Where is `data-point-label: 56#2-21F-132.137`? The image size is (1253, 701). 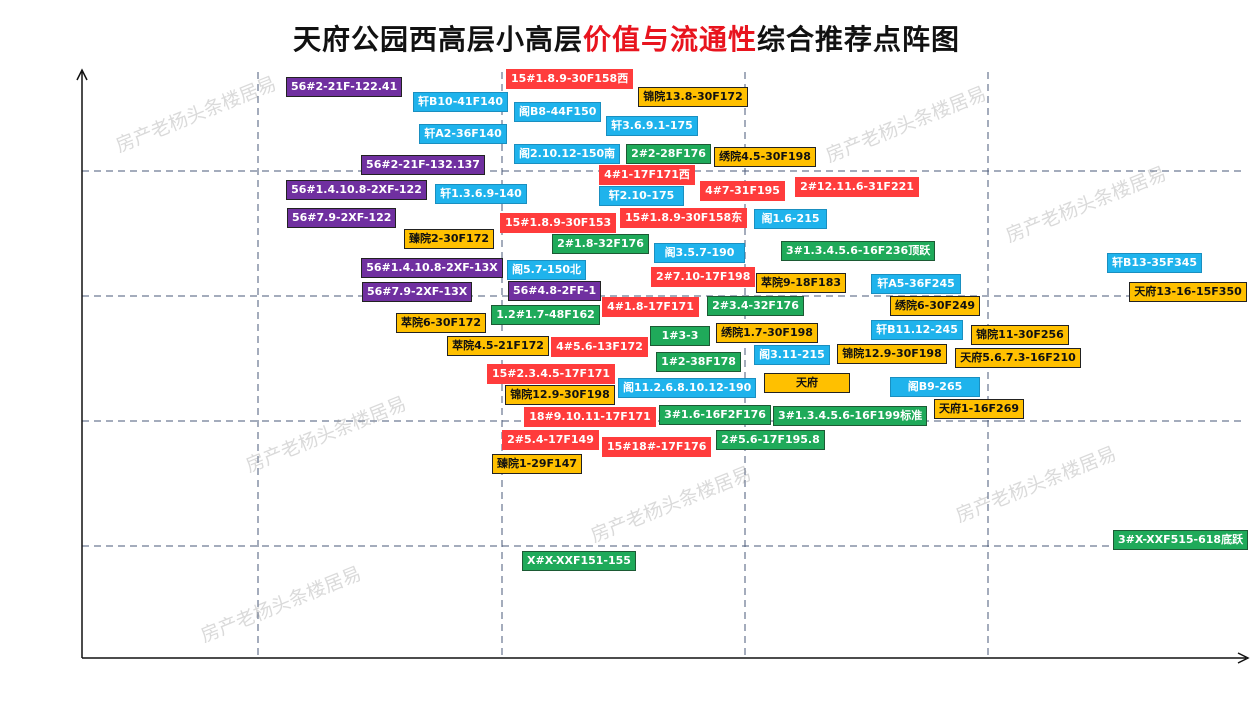 data-point-label: 56#2-21F-132.137 is located at coordinates (423, 165).